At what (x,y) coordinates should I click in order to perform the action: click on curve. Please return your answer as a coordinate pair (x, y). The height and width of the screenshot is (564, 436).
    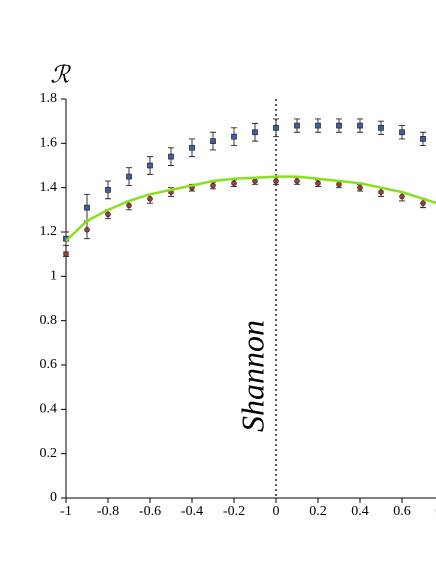
    Looking at the image, I should click on (250, 208).